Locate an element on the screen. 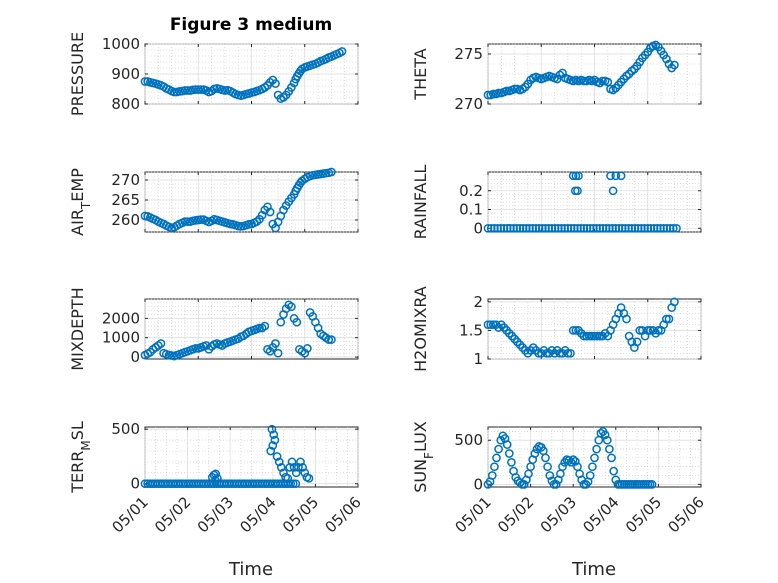 The height and width of the screenshot is (583, 778). y-tick-label: 2000 is located at coordinates (121, 318).